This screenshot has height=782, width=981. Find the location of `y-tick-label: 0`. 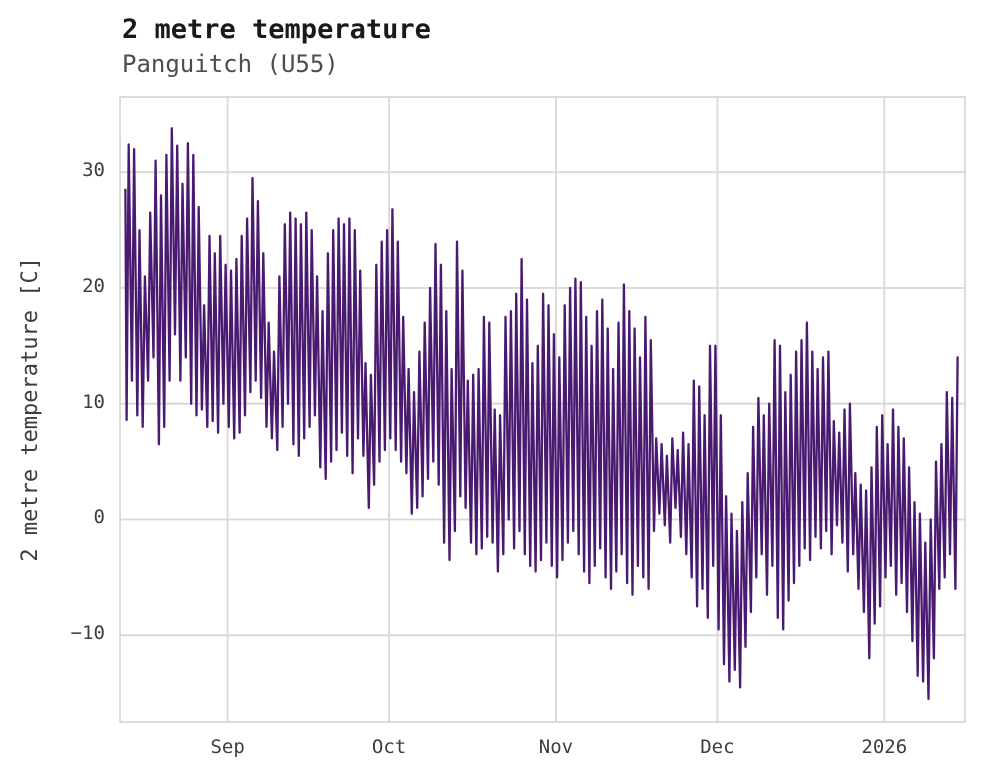

y-tick-label: 0 is located at coordinates (99, 517).